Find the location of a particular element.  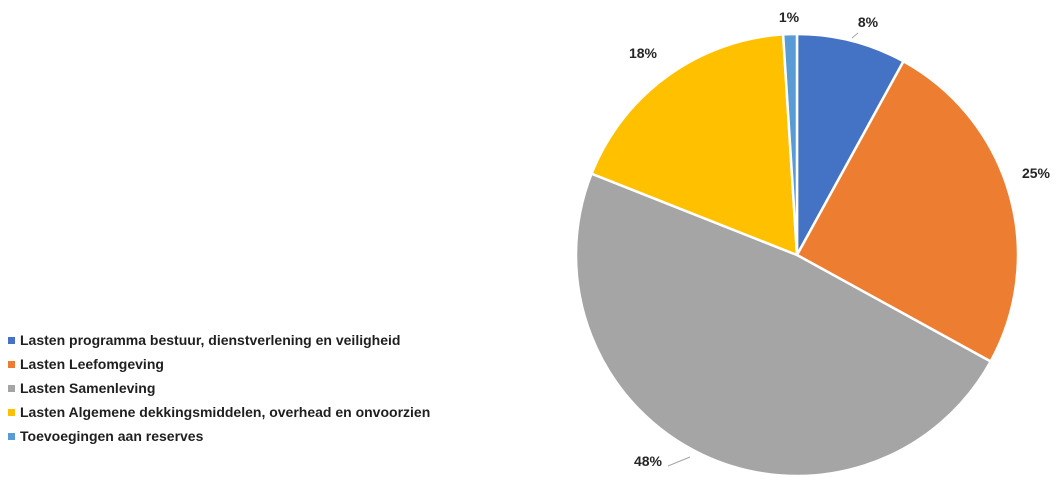

data-label-2: 25% is located at coordinates (1036, 173).